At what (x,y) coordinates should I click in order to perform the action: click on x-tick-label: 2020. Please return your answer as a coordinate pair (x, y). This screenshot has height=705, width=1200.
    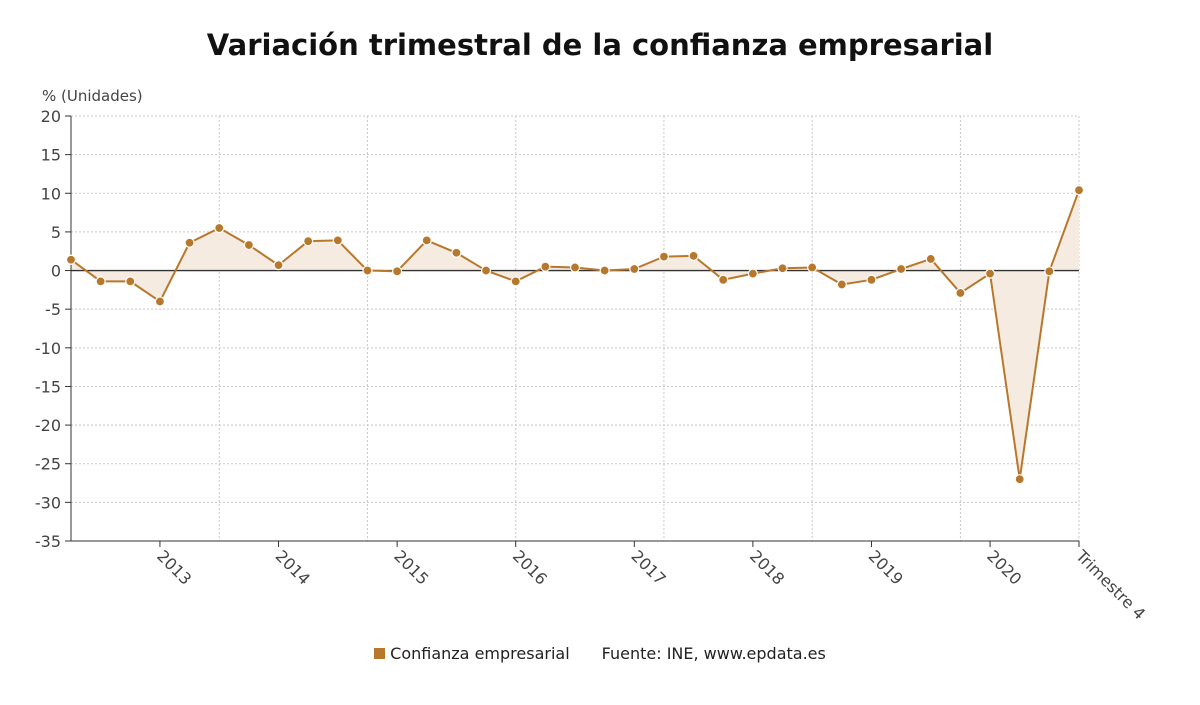
    Looking at the image, I should click on (1004, 567).